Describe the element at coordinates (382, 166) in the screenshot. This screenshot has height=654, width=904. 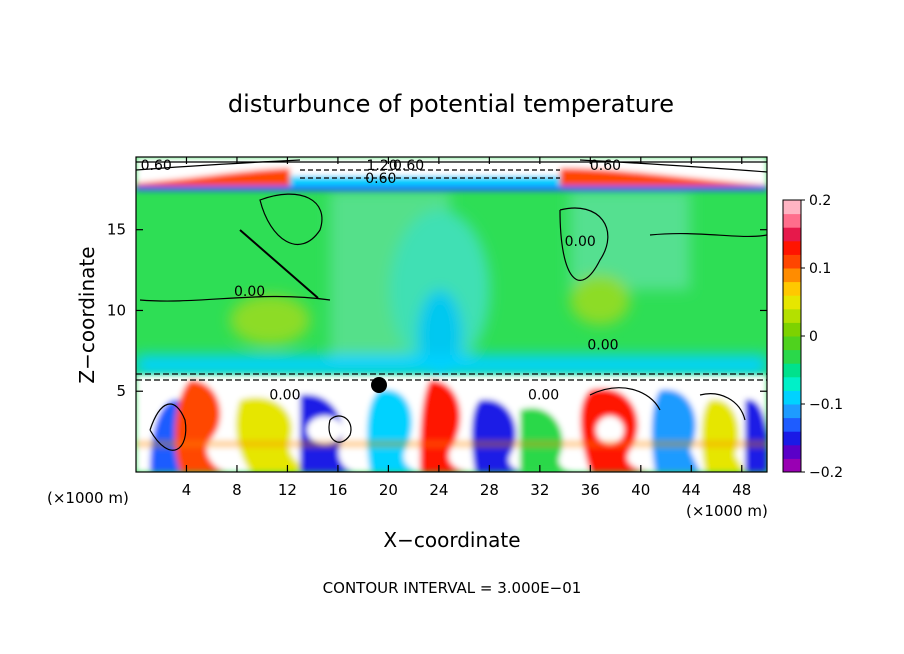
I see `contour-label: 1.20` at that location.